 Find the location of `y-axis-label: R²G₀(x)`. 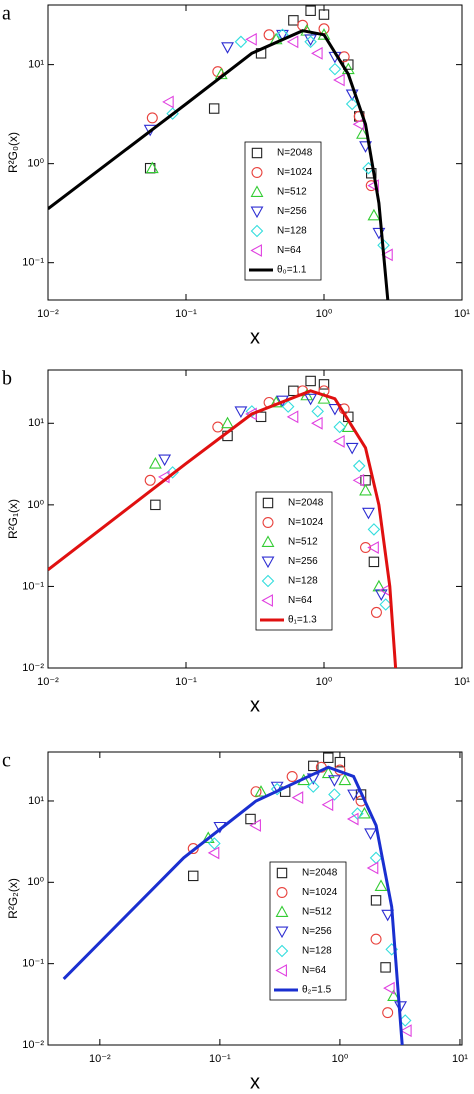

y-axis-label: R²G₀(x) is located at coordinates (13, 152).